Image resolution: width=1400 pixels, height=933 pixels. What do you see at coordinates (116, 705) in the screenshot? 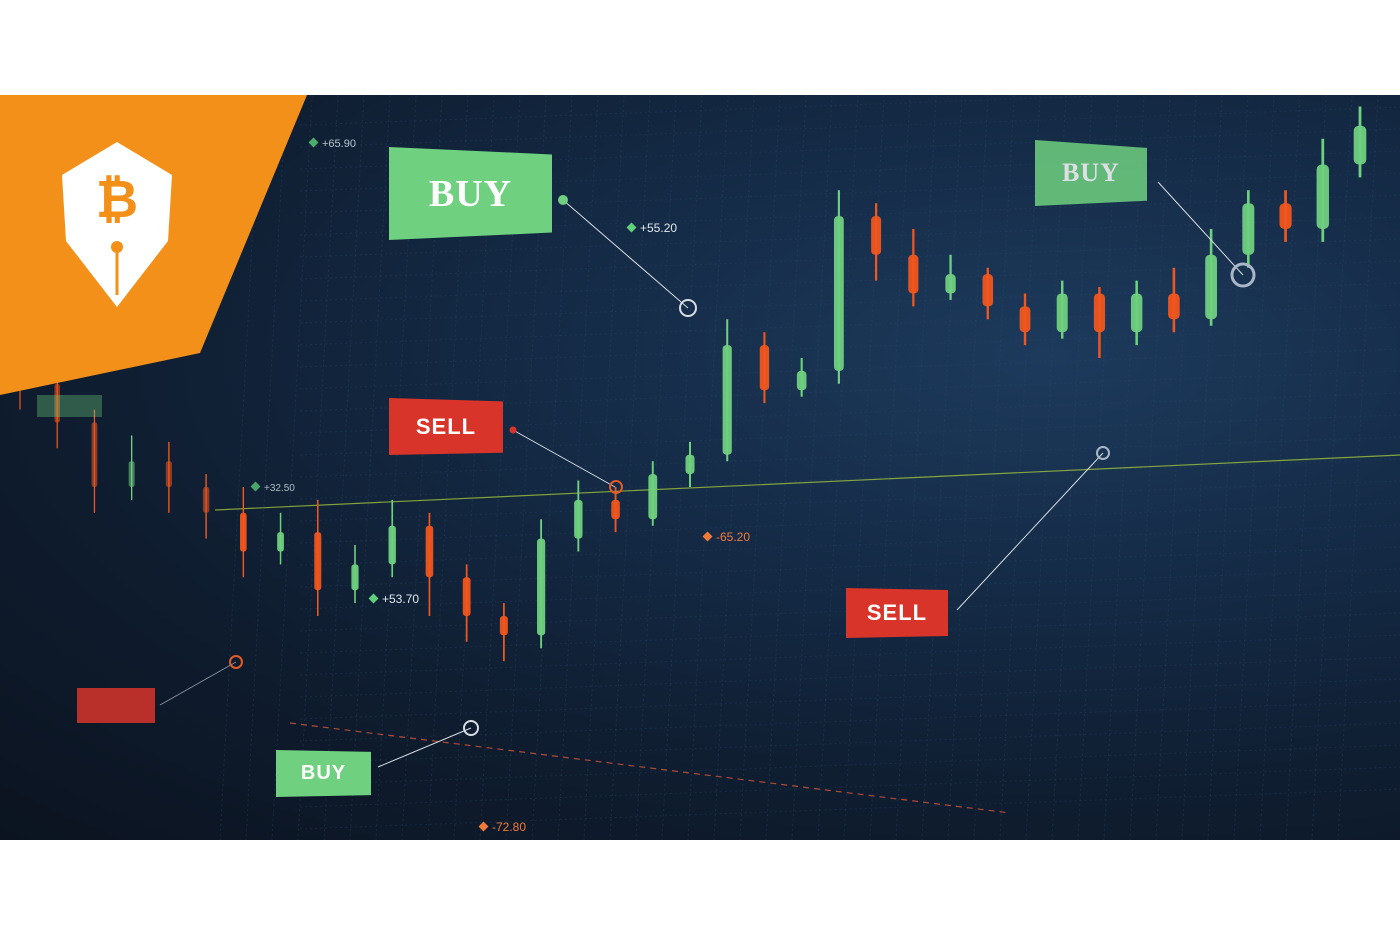
I see `blurred-sell-tag` at bounding box center [116, 705].